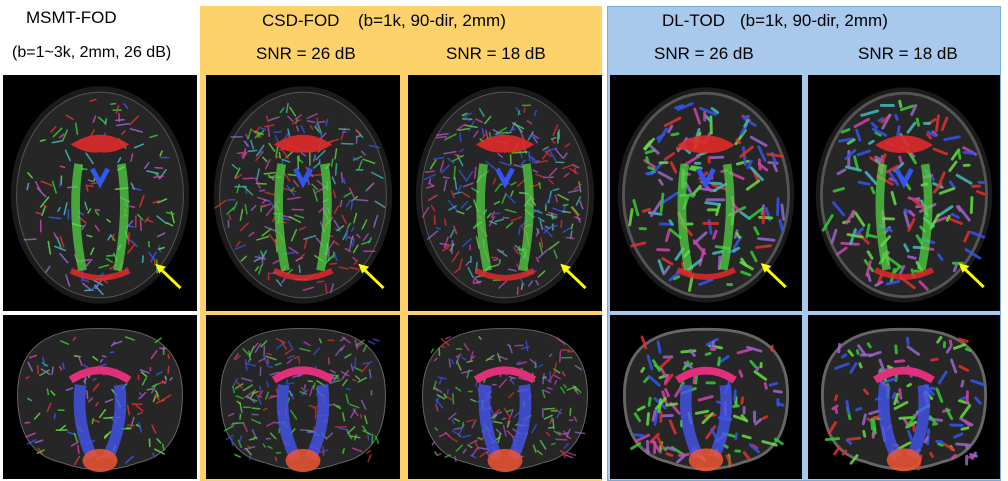 This screenshot has height=481, width=1008. What do you see at coordinates (301, 20) in the screenshot?
I see `csd-fod-title: CSD-FOD` at bounding box center [301, 20].